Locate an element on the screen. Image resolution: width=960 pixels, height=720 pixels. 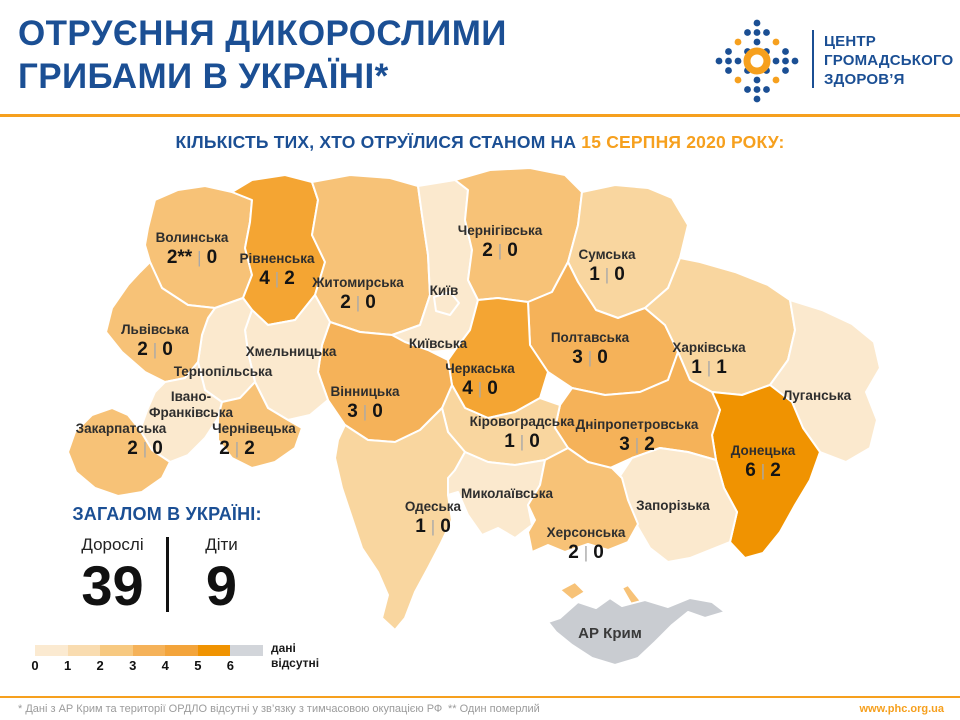
page-title-line1: ОТРУЄННЯ ДИКОРОСЛИМИ is located at coordinates (262, 33).